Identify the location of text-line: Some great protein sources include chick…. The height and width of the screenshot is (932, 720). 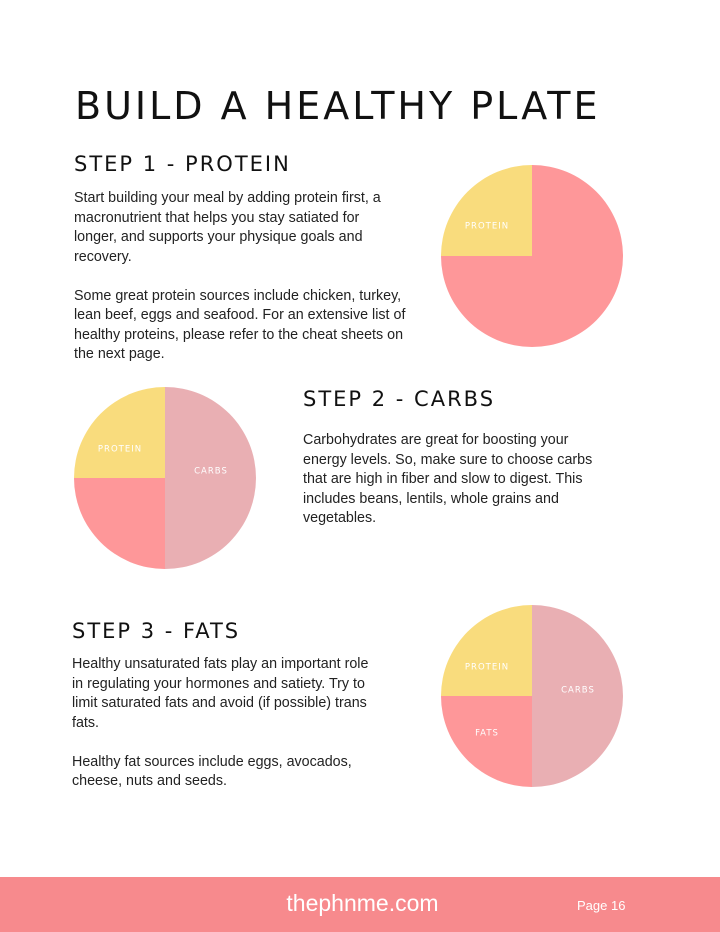
(238, 295).